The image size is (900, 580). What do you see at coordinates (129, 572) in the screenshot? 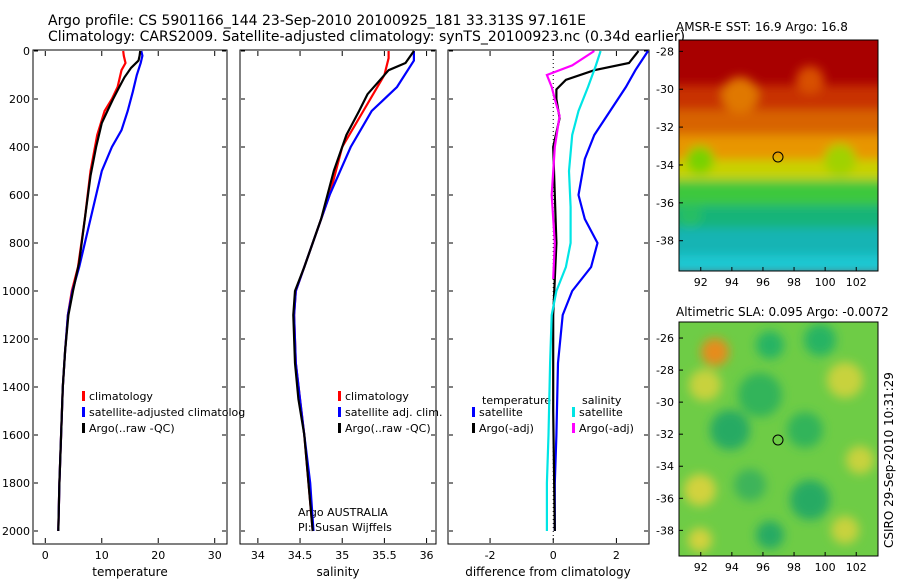
I see `temperature-axis-label: temperature` at bounding box center [129, 572].